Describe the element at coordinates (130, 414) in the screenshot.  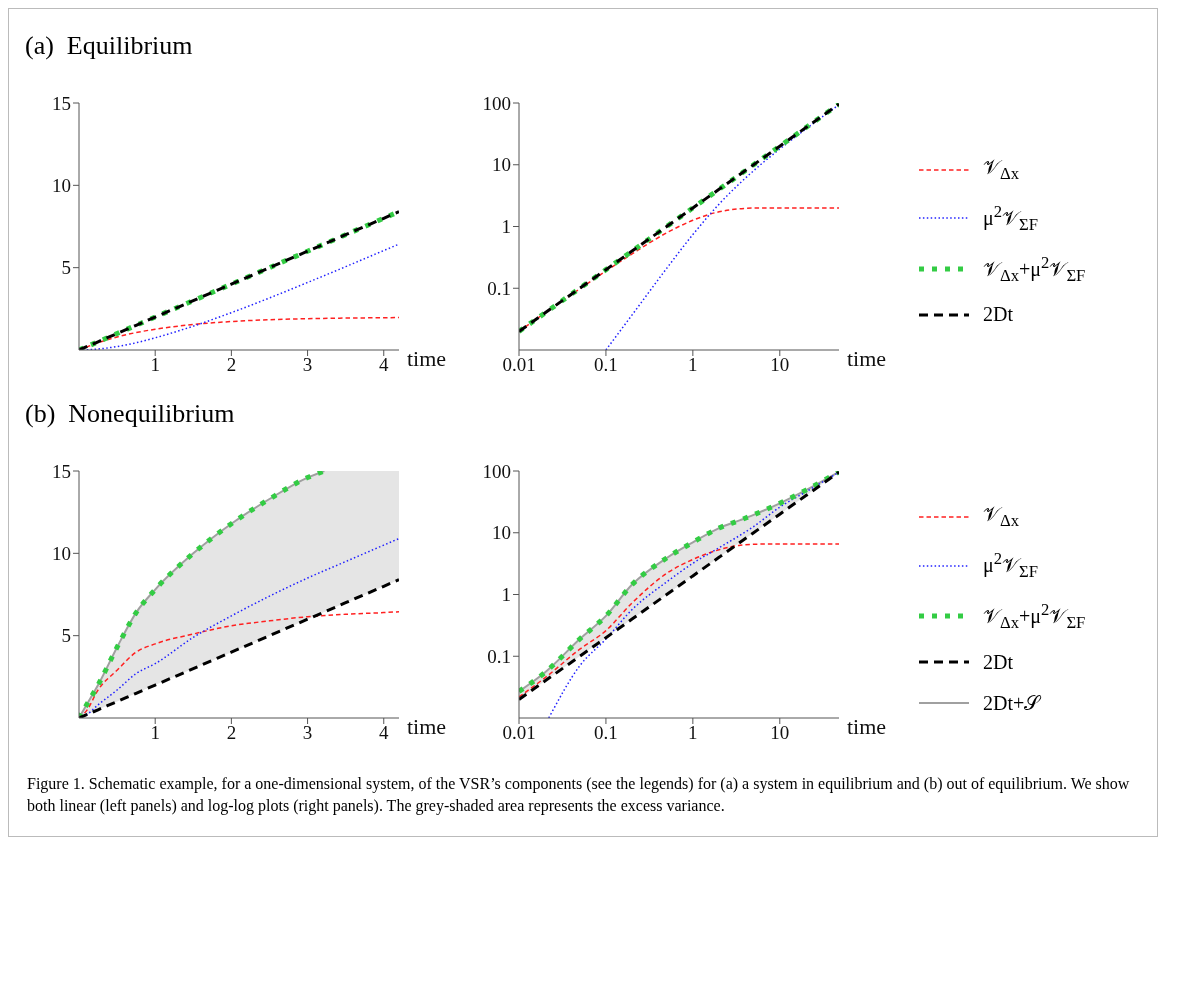
I see `chart-title: (b) Nonequilibrium` at that location.